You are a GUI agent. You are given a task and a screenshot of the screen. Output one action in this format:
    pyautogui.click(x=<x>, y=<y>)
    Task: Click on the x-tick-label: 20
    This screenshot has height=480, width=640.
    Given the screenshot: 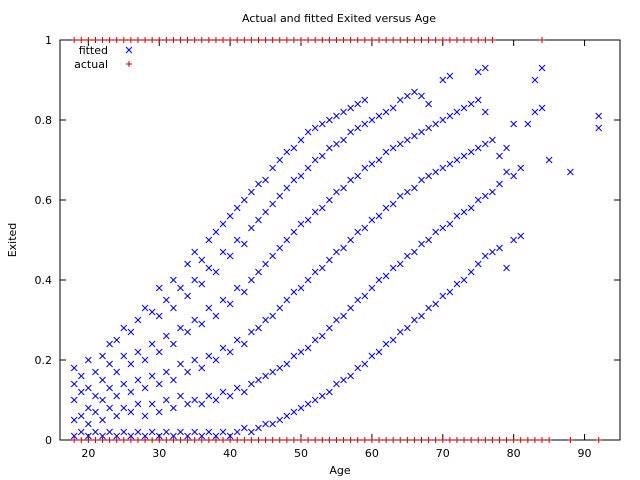 What is the action you would take?
    pyautogui.click(x=88, y=453)
    